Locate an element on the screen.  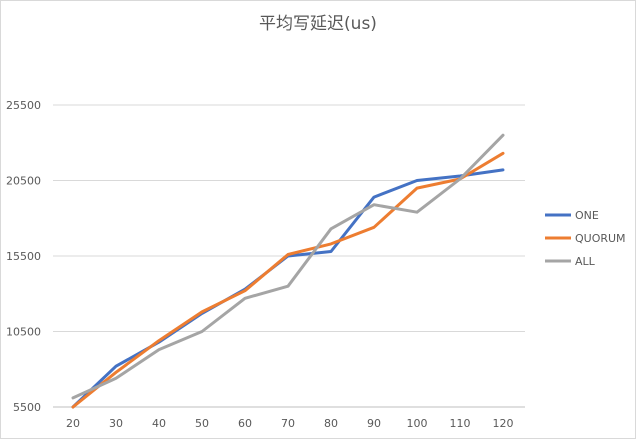
x-tick-label: 60 is located at coordinates (245, 423).